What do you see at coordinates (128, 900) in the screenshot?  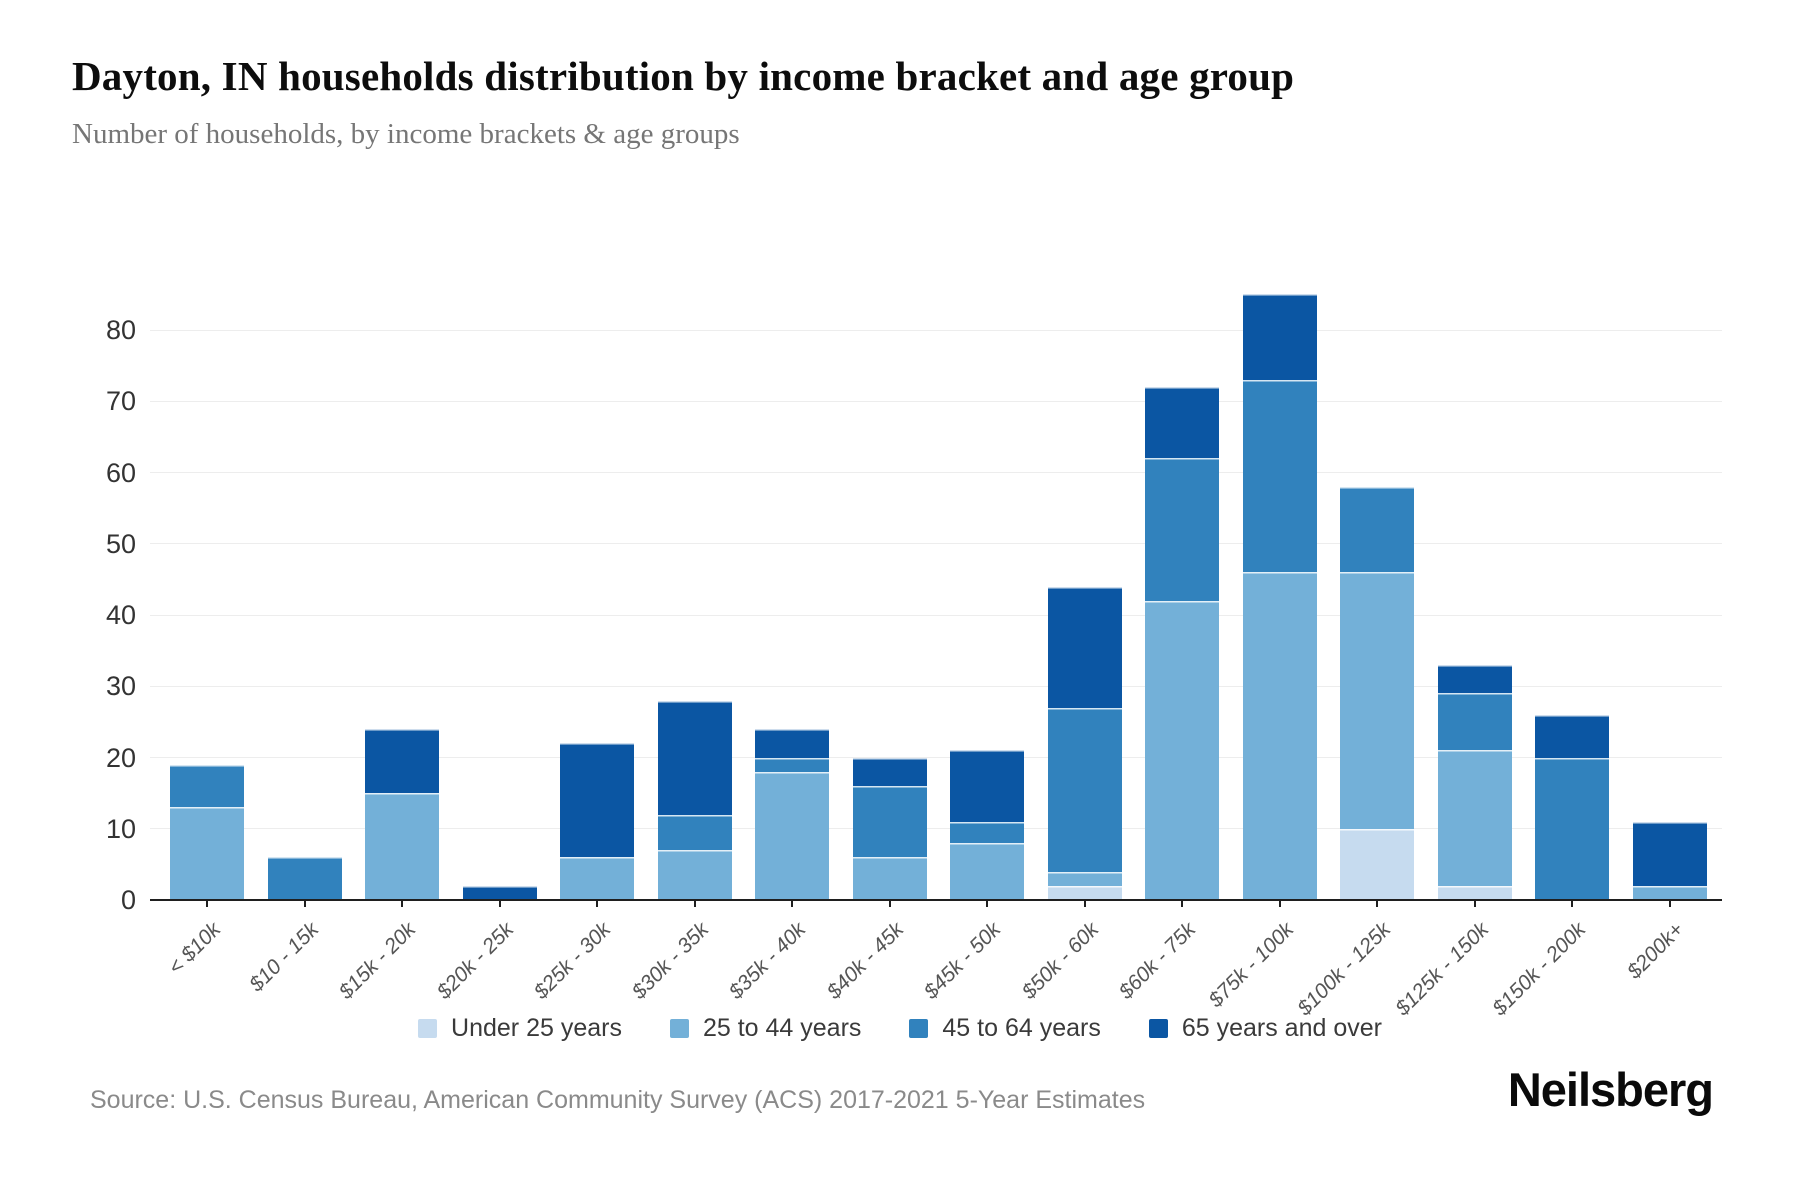 I see `y-axis-tick-label: 0` at bounding box center [128, 900].